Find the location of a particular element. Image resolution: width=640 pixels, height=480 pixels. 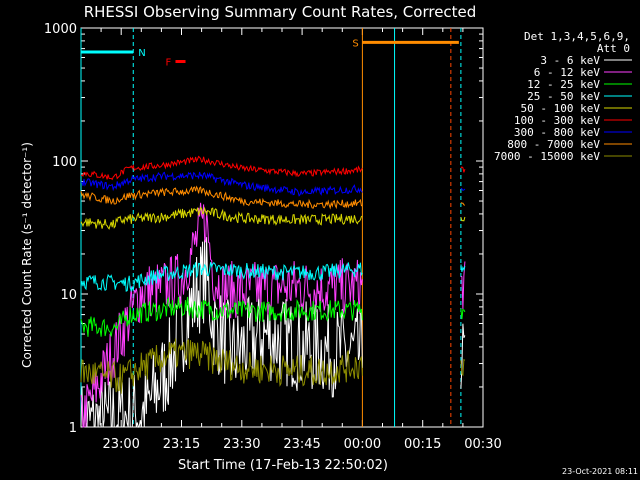

y-tick-label: 10 is located at coordinates (68, 295).